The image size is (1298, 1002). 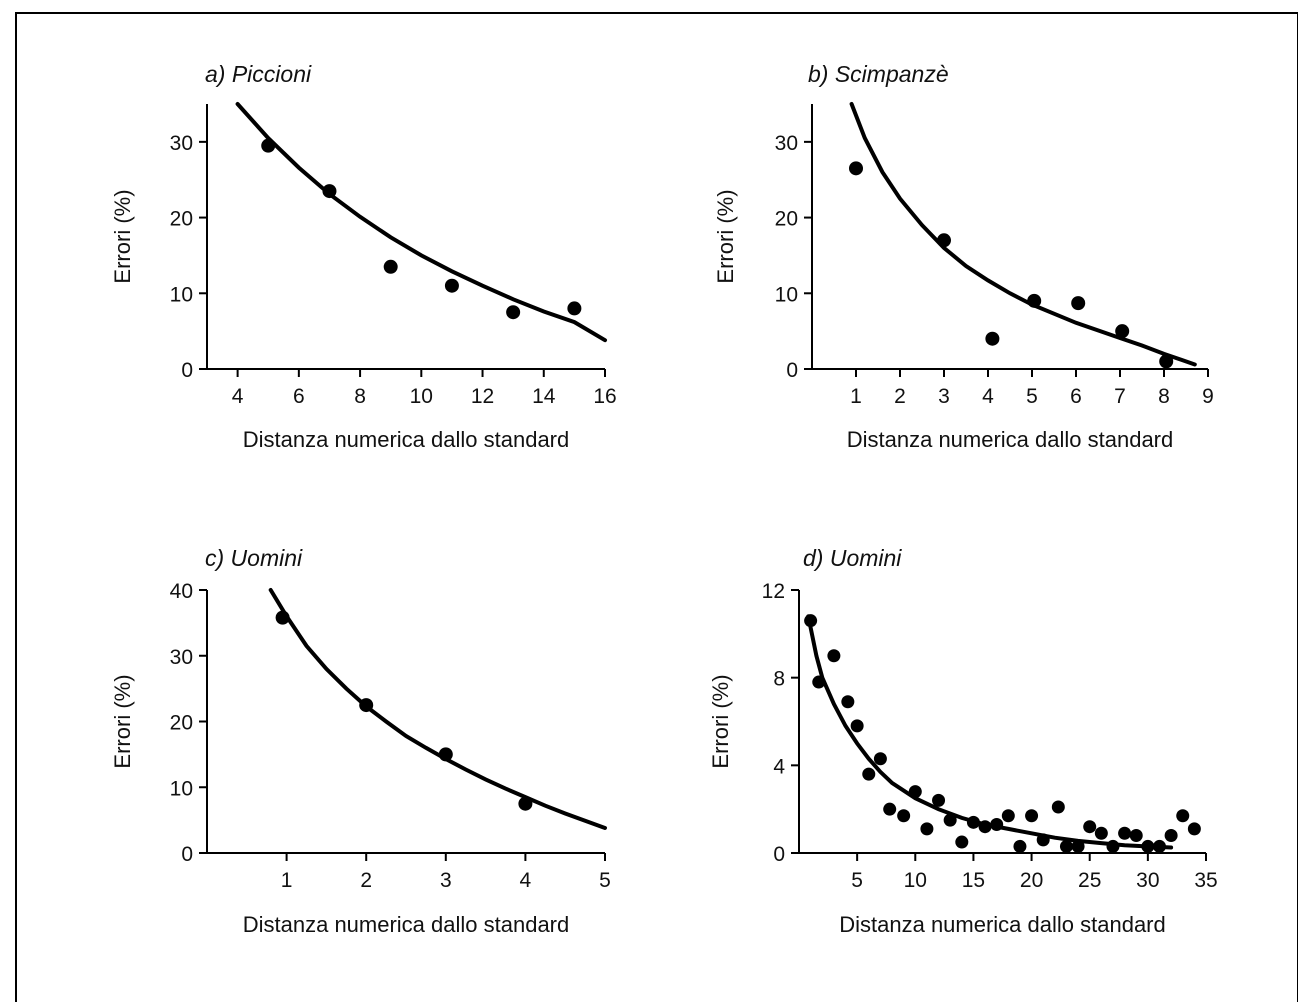 What do you see at coordinates (254, 558) in the screenshot?
I see `panel-title: c) Uomini` at bounding box center [254, 558].